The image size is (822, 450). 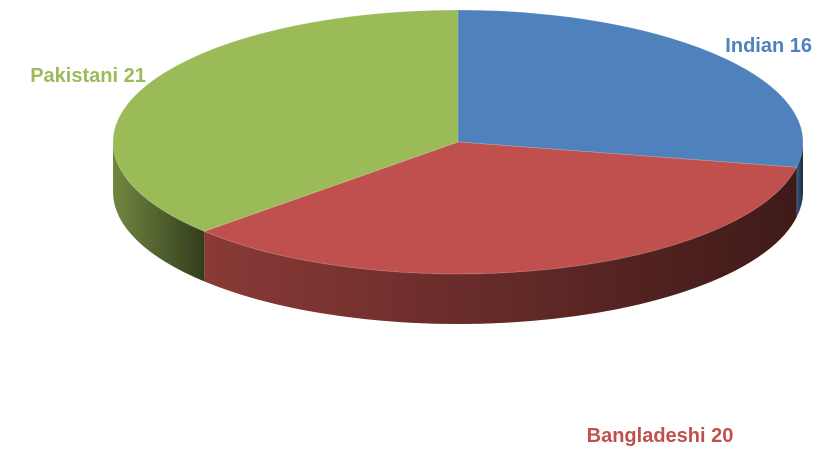 I want to click on pie-slice-indian, so click(x=630, y=88).